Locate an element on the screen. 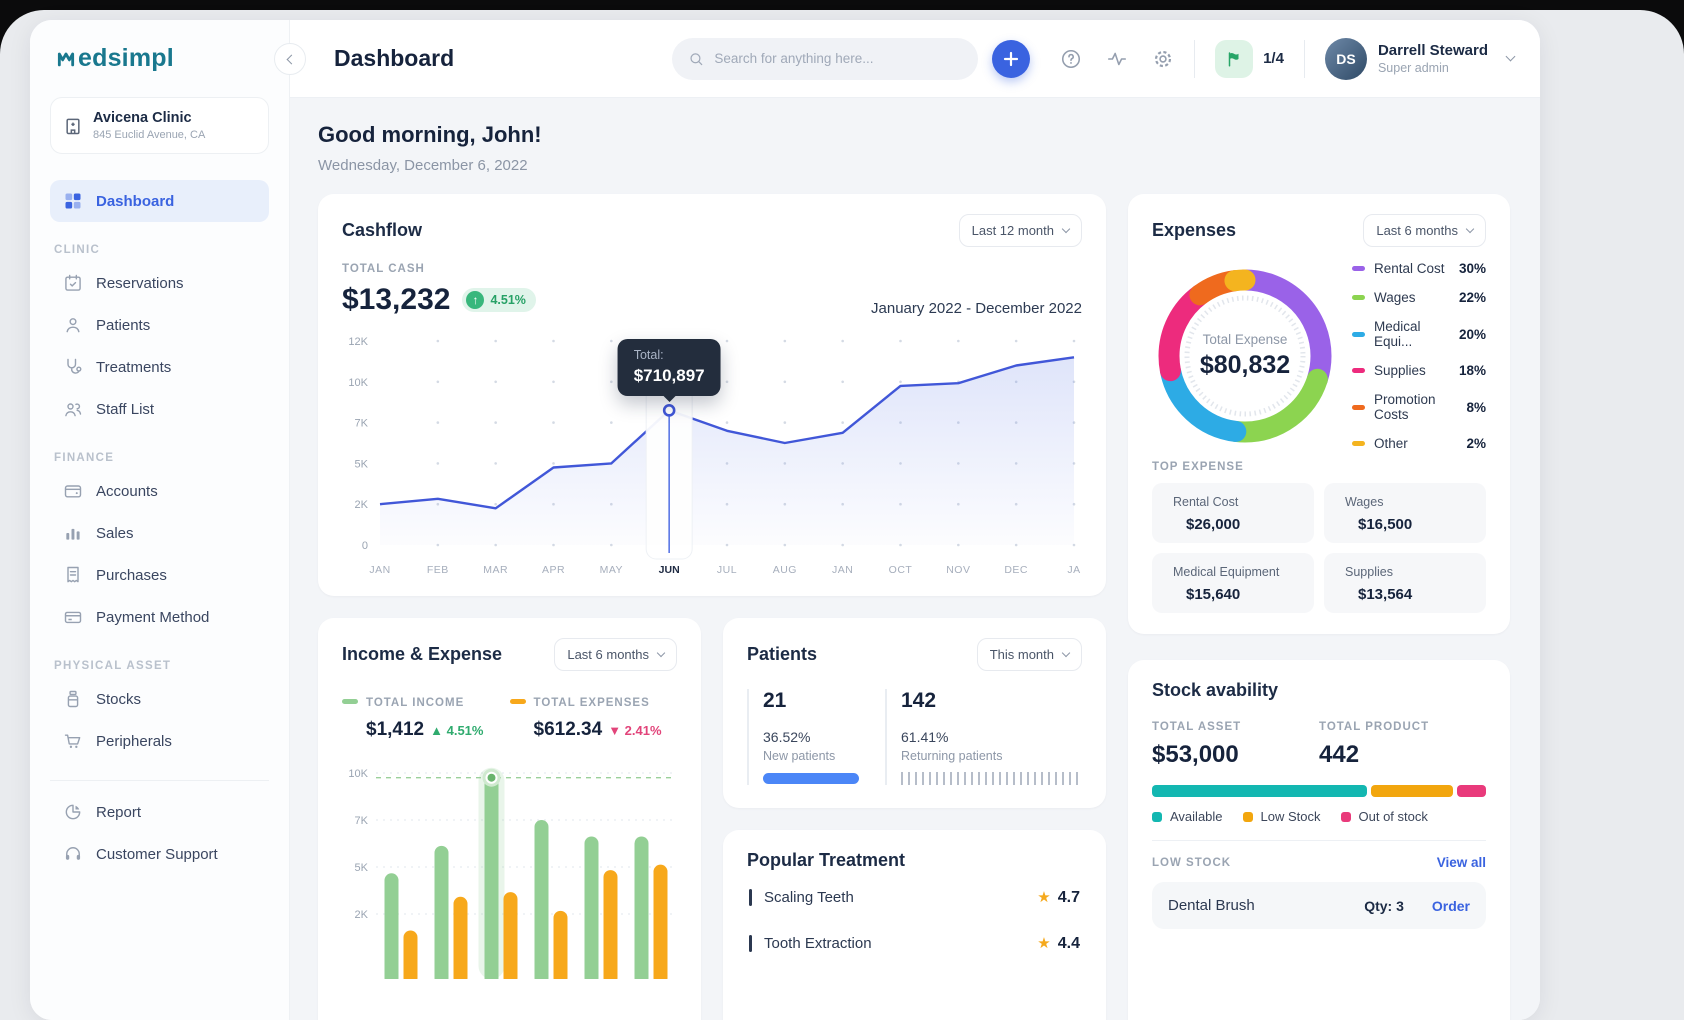  flag-counter: 1/4 is located at coordinates (1249, 58).